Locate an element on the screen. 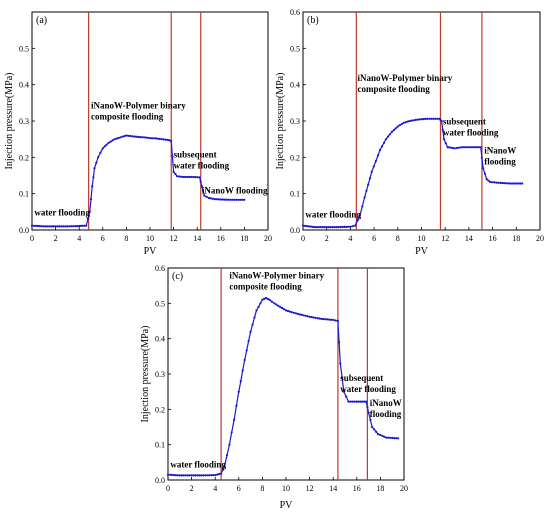 This screenshot has width=550, height=516. stage-annotation: iNanoW-Polymer binary composite flooding is located at coordinates (276, 281).